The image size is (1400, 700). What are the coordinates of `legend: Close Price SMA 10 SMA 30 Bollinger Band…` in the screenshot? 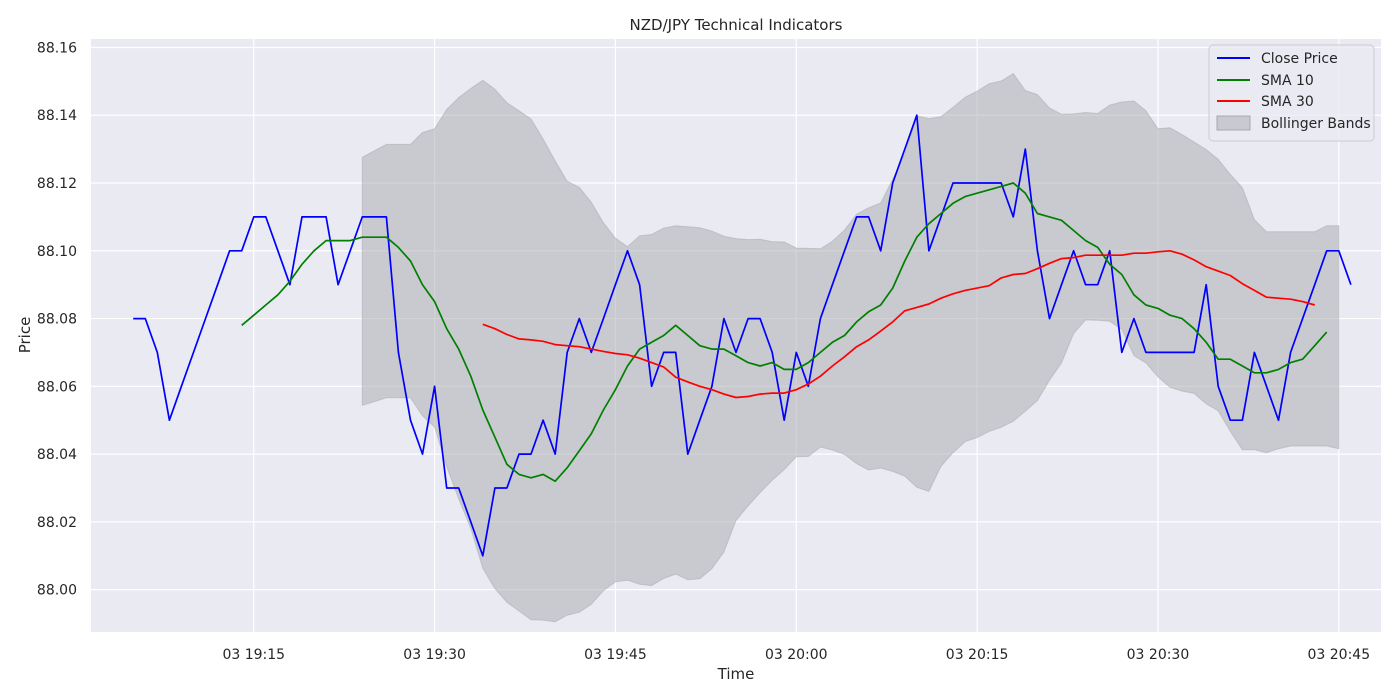 It's located at (1291, 93).